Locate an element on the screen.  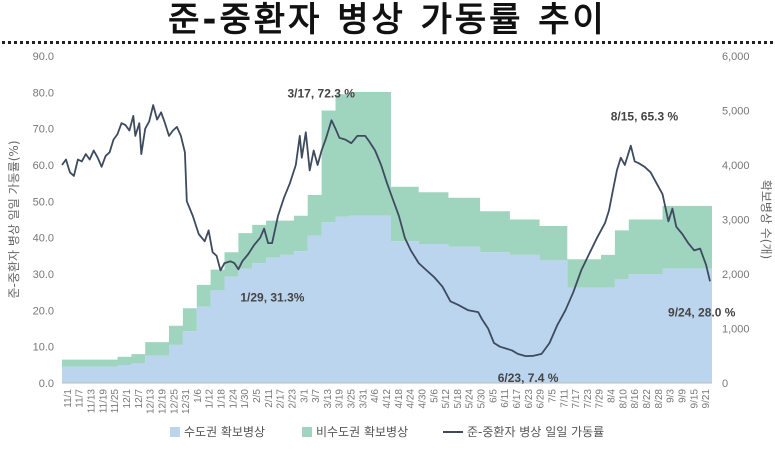
annotation-label: 1/29, 31.3% is located at coordinates (272, 297).